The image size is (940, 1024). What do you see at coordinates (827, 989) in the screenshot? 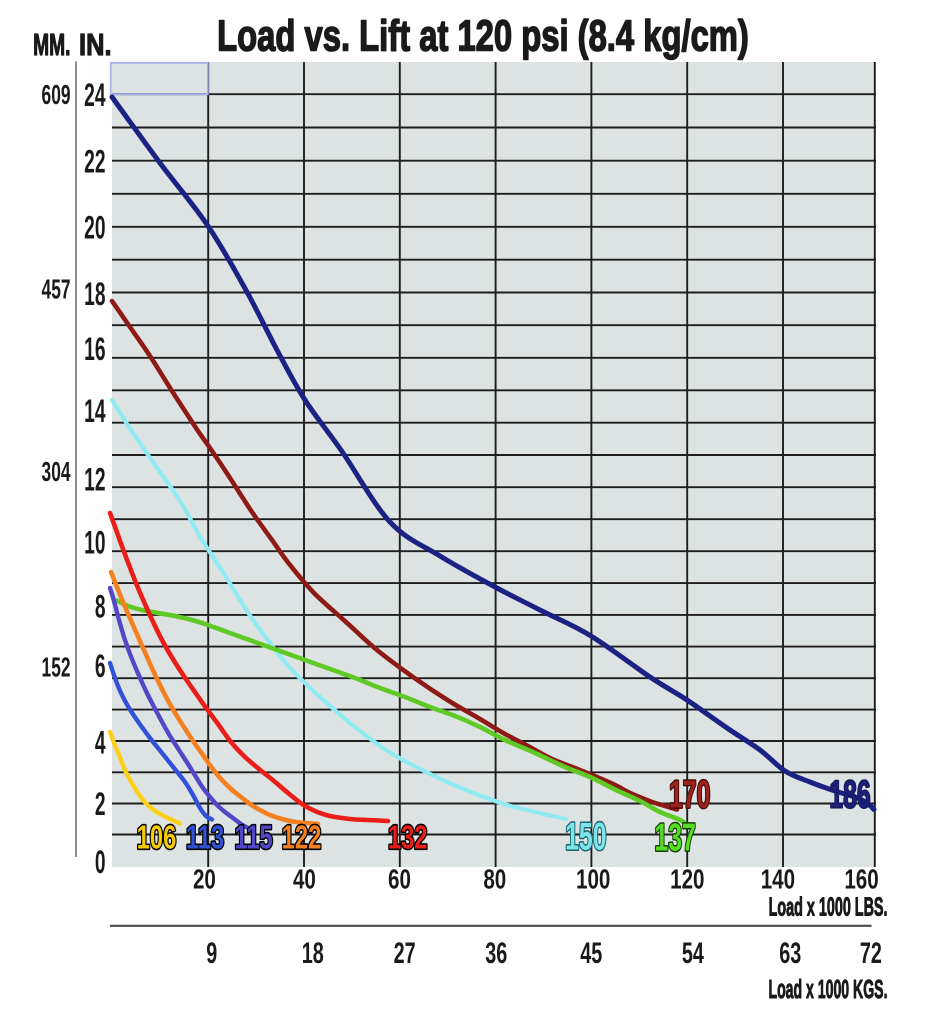
I see `svg-text: Load x 1000 KGS.` at bounding box center [827, 989].